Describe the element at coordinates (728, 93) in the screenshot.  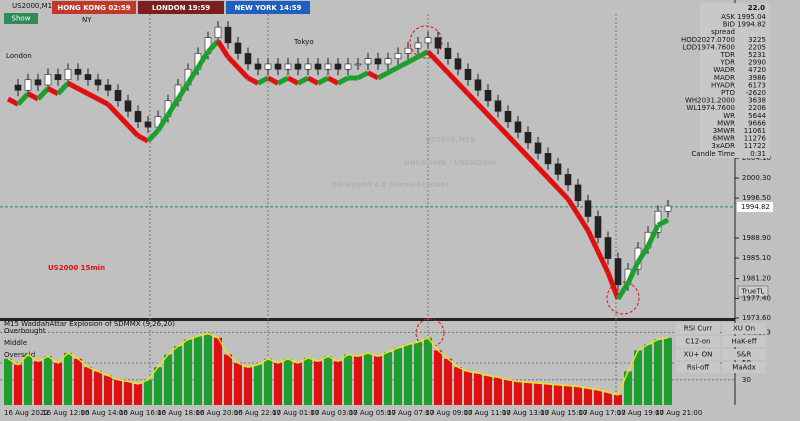
I see `info-key: PTO` at that location.